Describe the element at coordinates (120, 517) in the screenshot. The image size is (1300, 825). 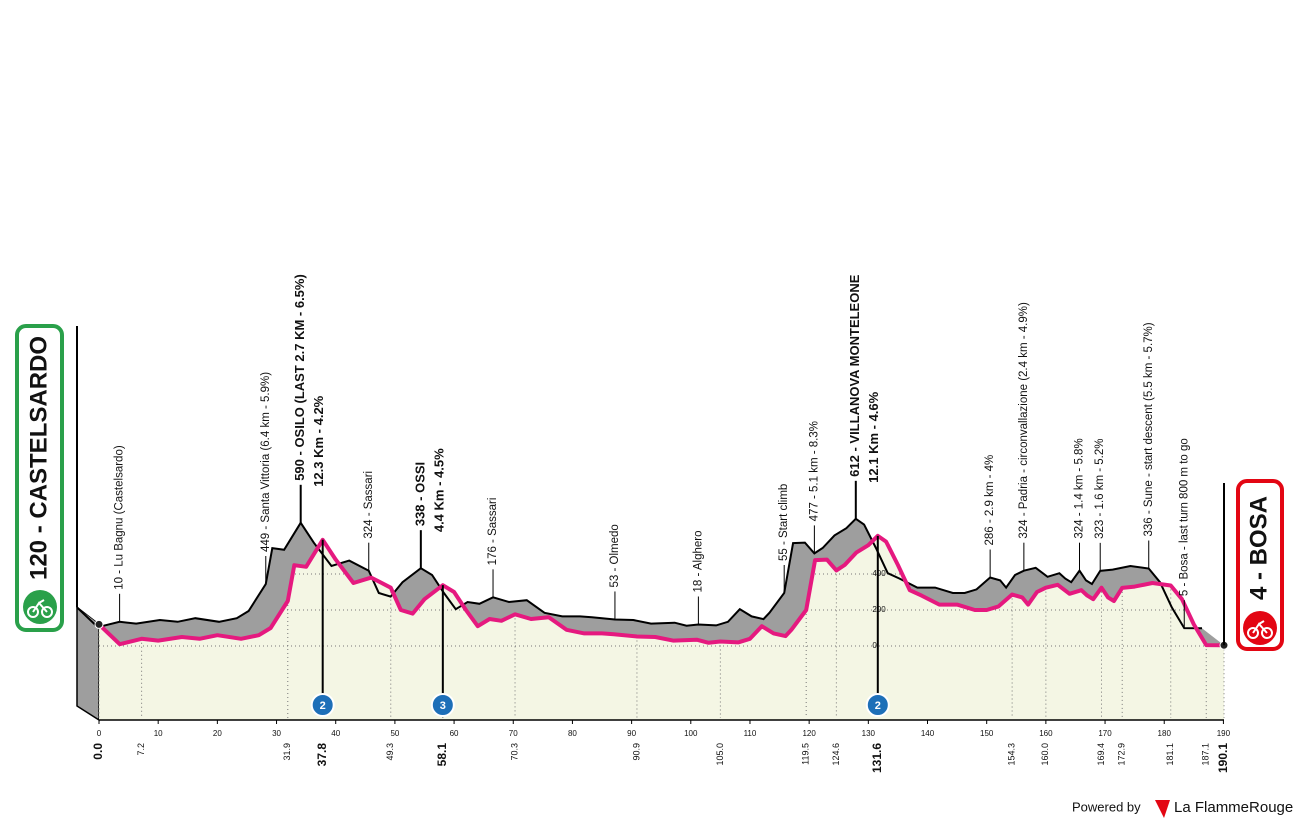
I see `annotation: 10 - Lu Bagnu (Castelsardo)` at that location.